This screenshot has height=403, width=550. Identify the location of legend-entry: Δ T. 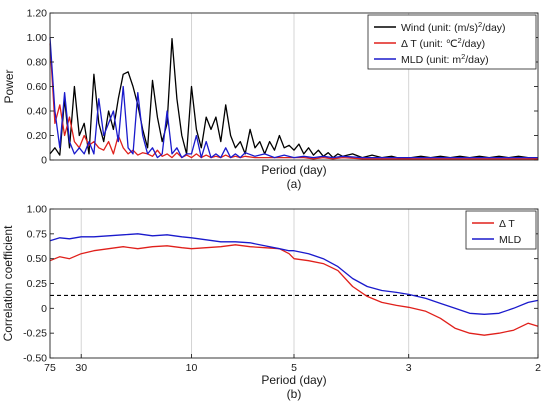
(507, 224).